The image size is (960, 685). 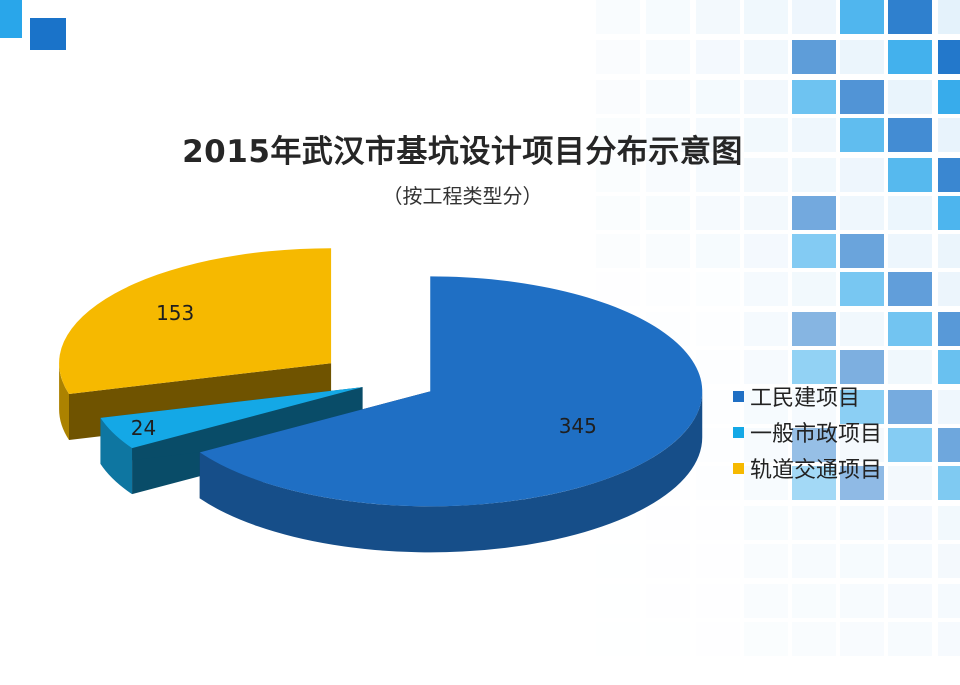 I want to click on slice-cut-face, so click(x=231, y=425).